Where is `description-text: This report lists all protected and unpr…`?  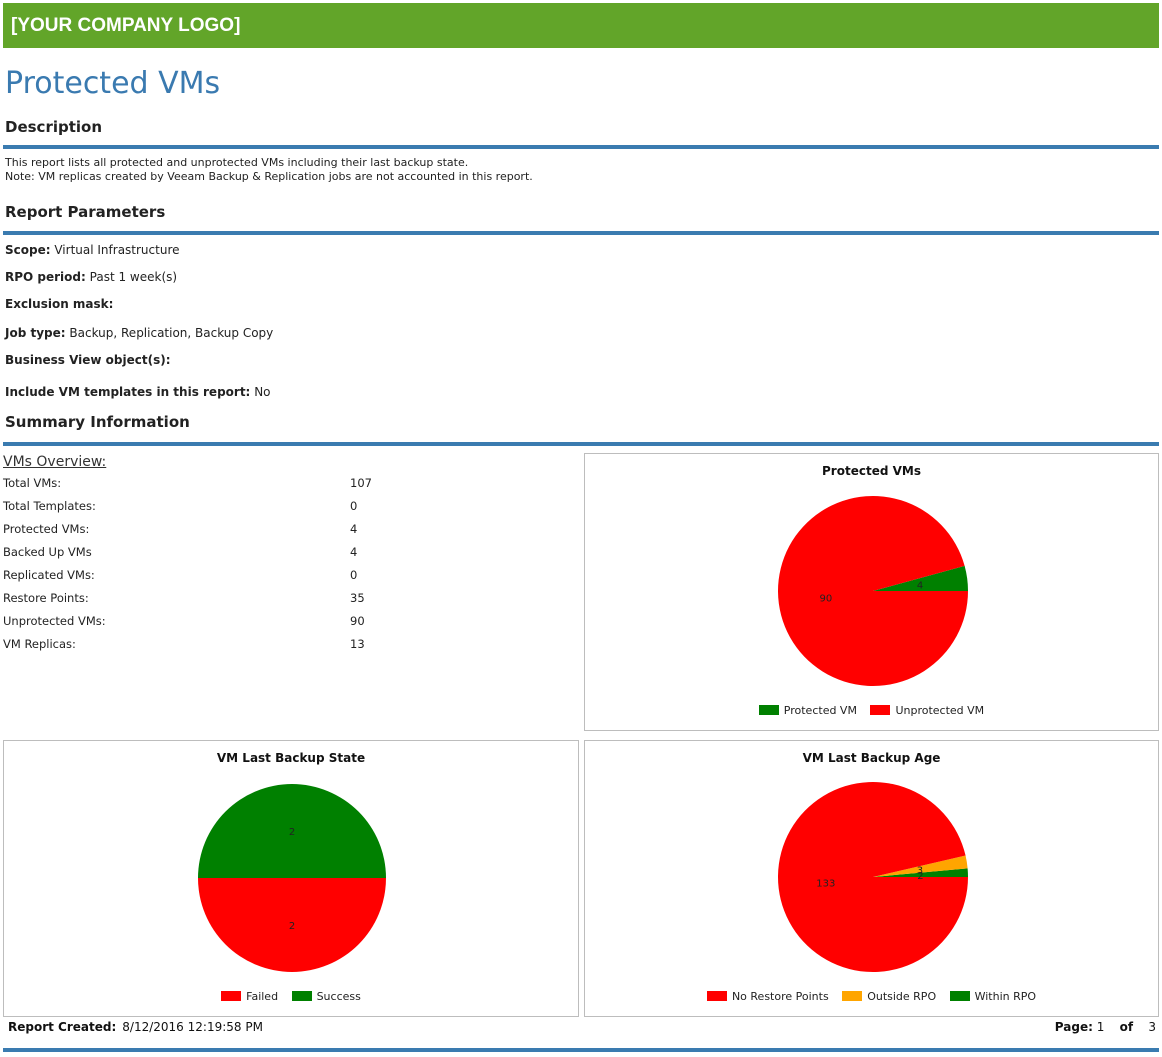
description-text: This report lists all protected and unpr… is located at coordinates (269, 170).